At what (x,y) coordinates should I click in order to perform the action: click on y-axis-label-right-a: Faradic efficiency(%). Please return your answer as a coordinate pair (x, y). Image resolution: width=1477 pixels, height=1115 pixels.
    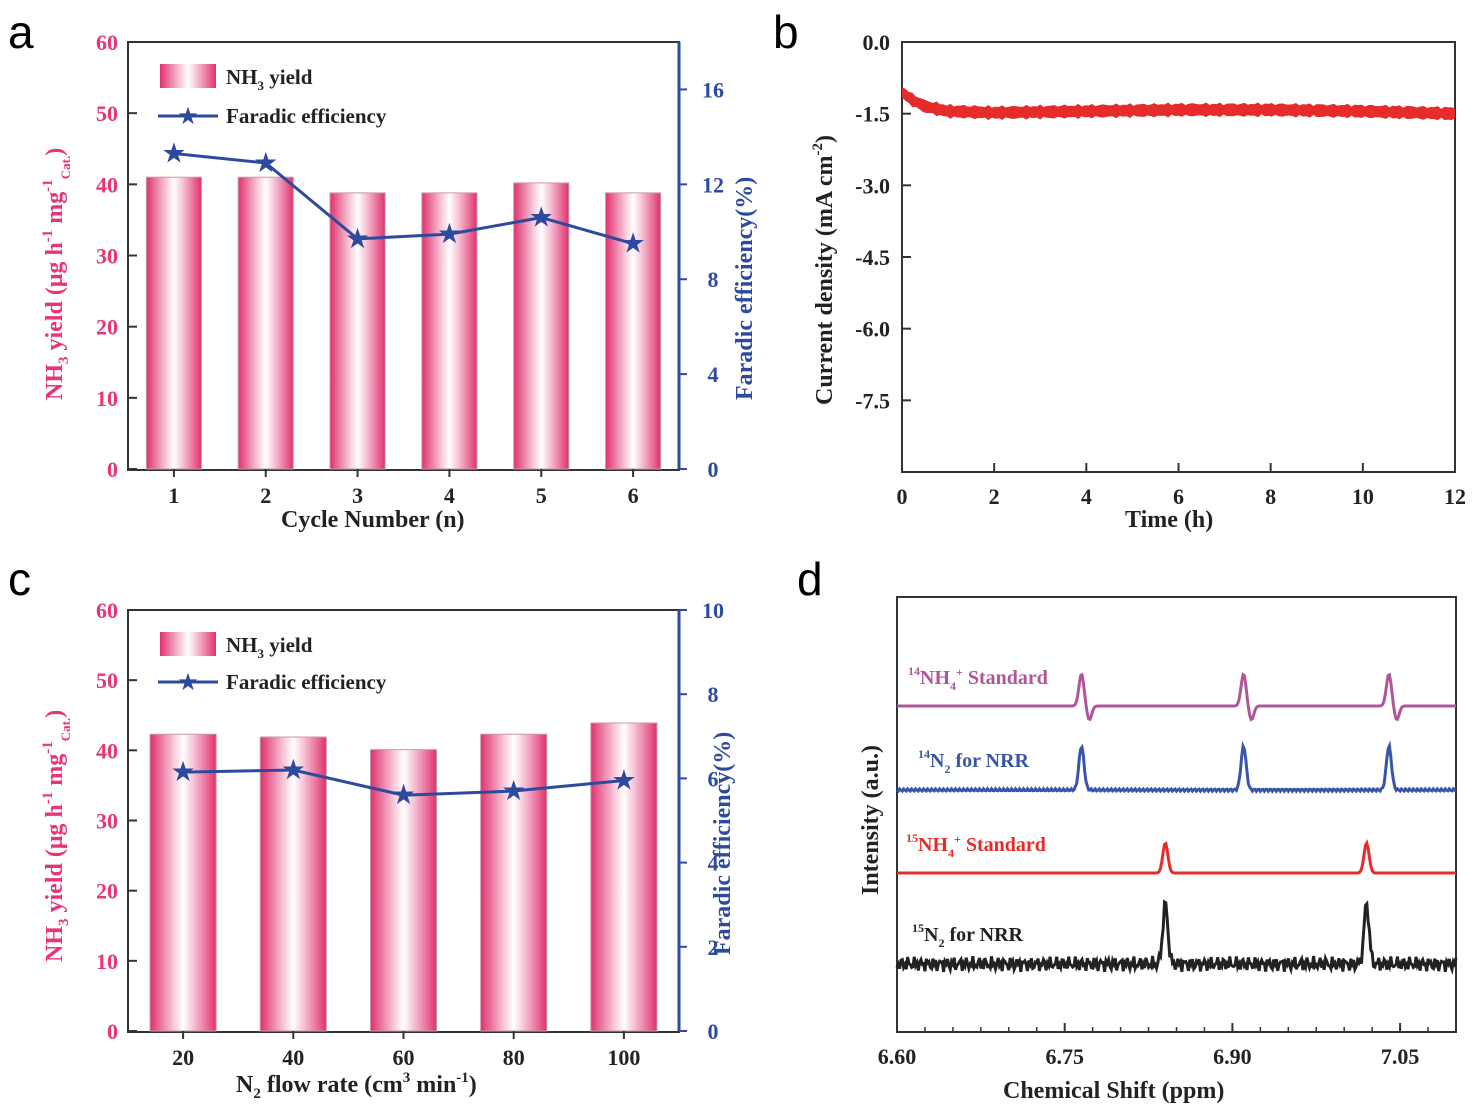
    Looking at the image, I should click on (745, 288).